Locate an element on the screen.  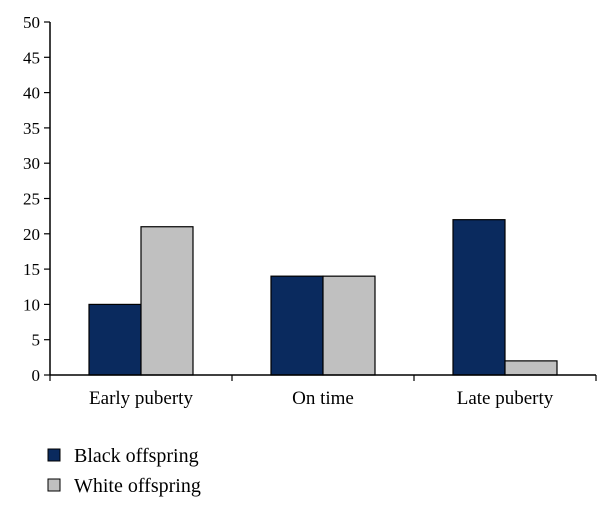
y-tick-label: 35 is located at coordinates (31, 128).